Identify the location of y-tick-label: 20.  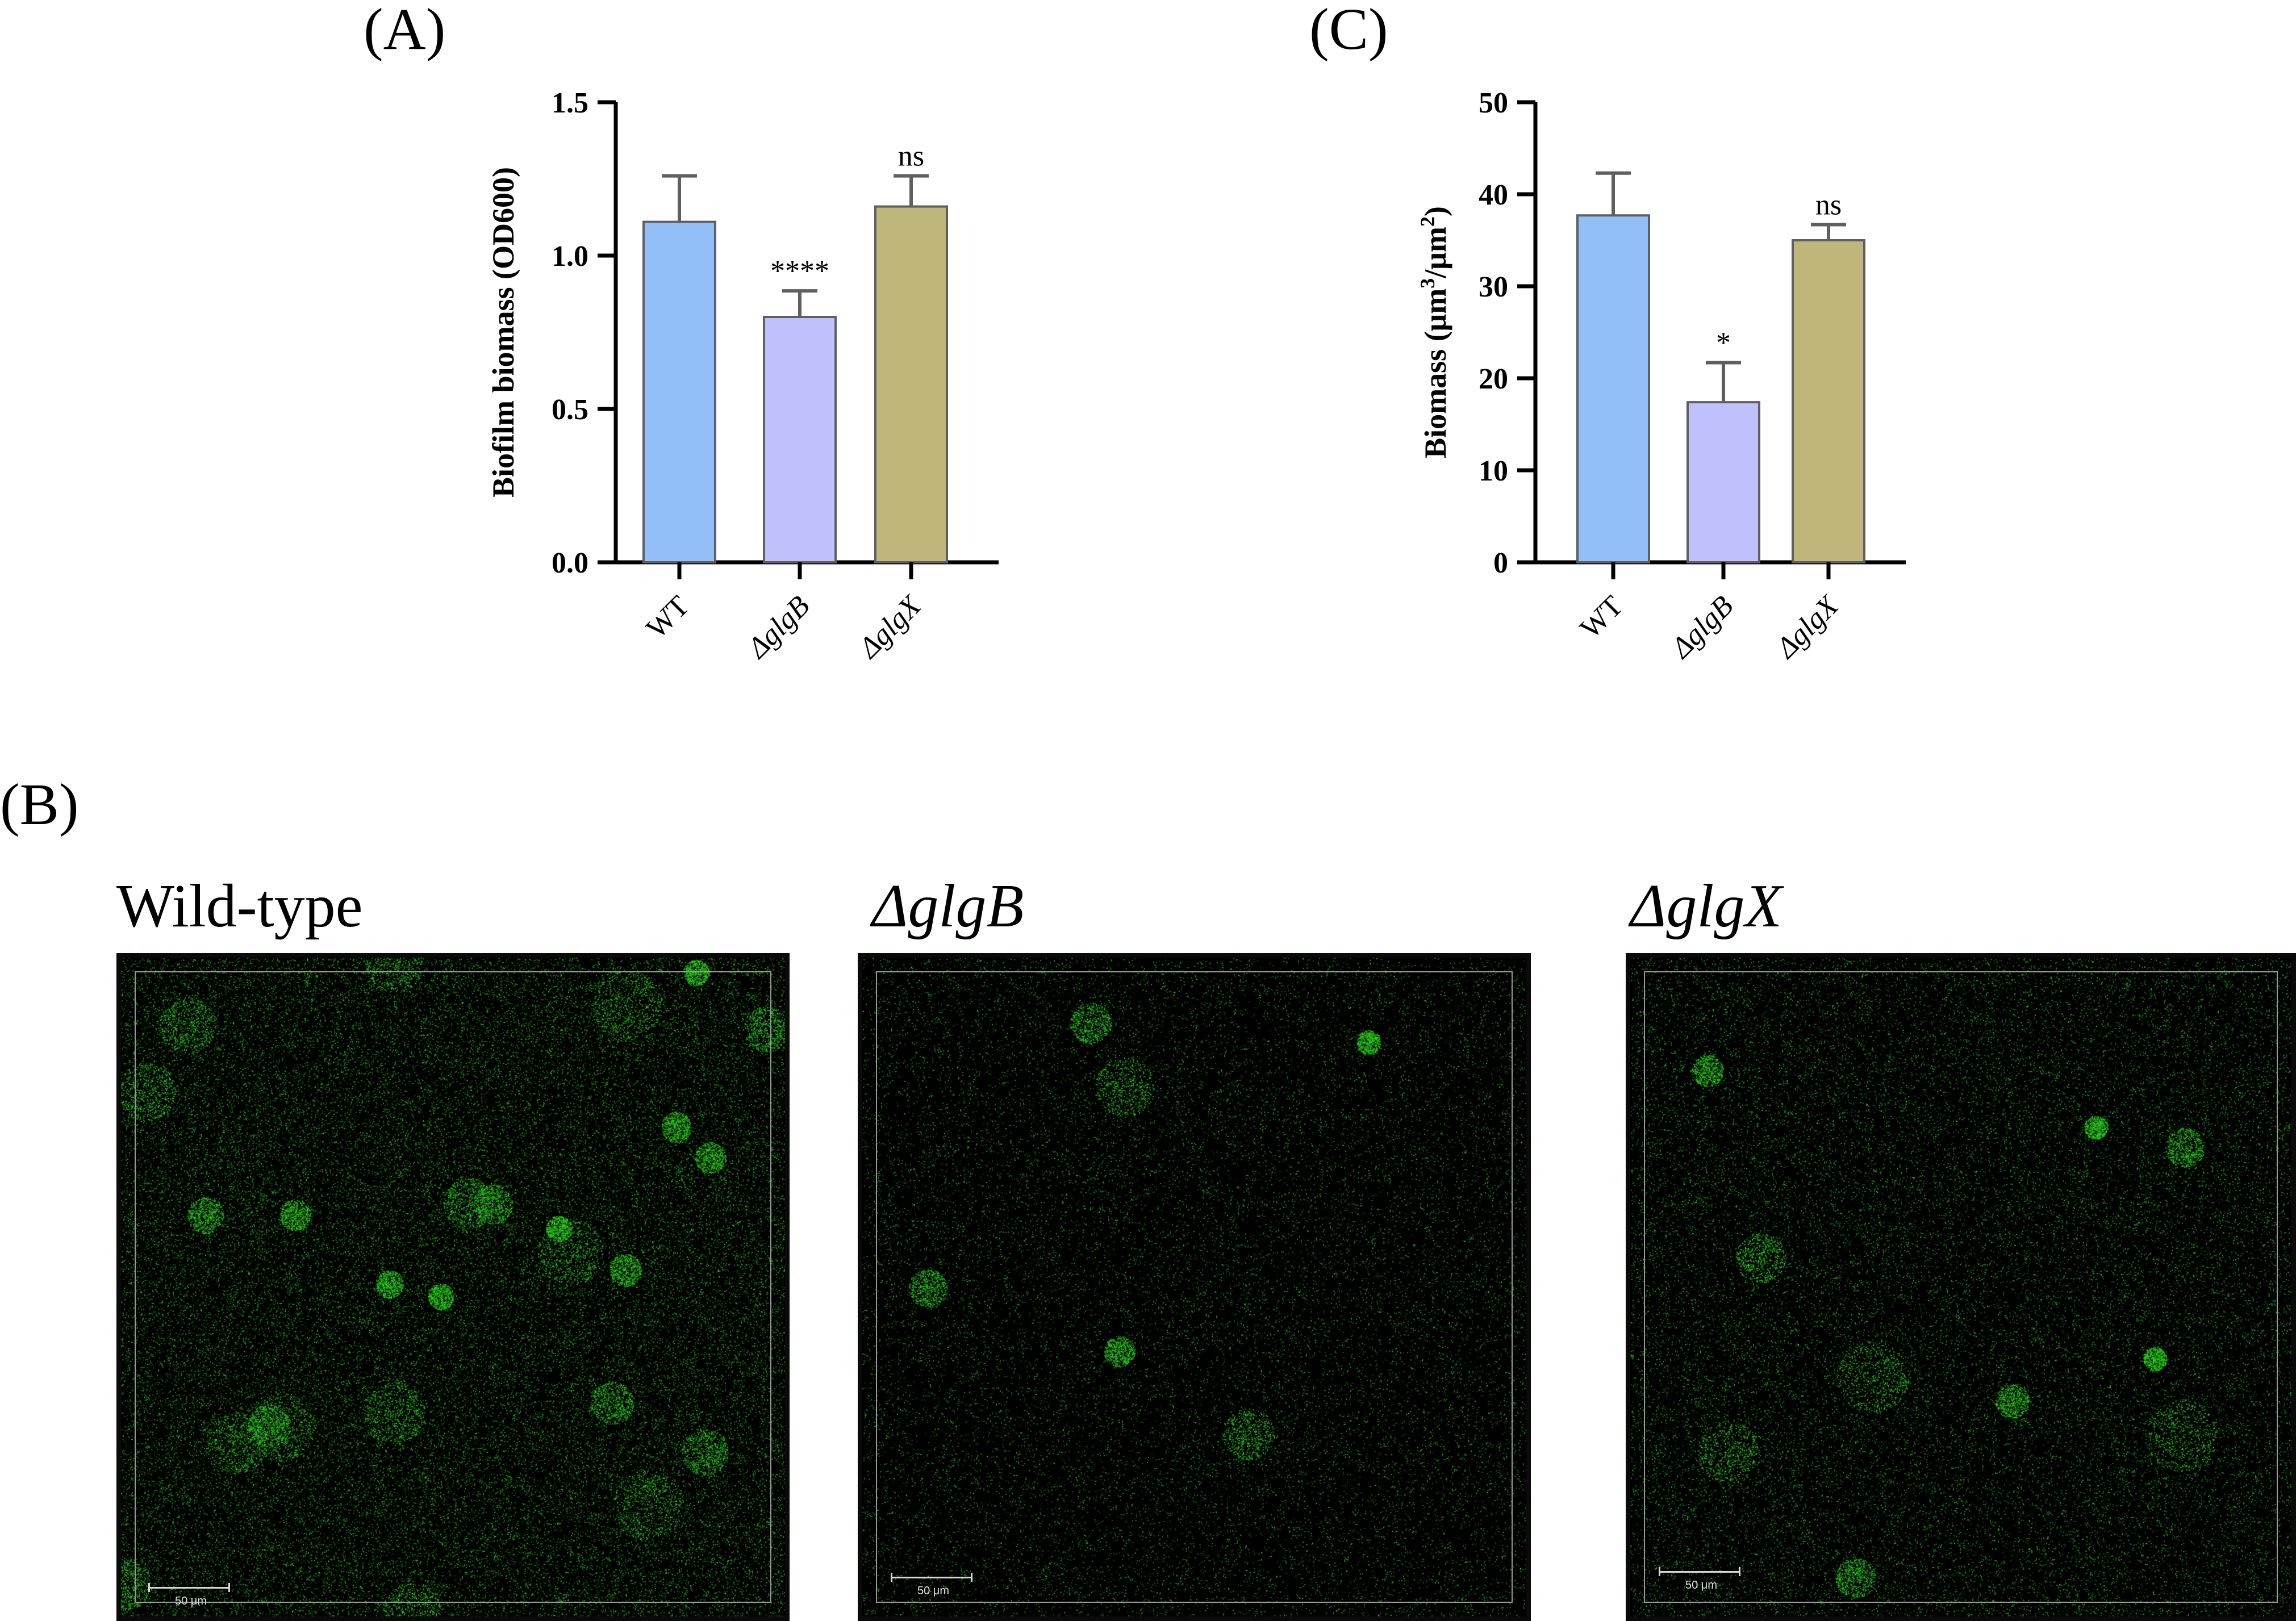
(1493, 379).